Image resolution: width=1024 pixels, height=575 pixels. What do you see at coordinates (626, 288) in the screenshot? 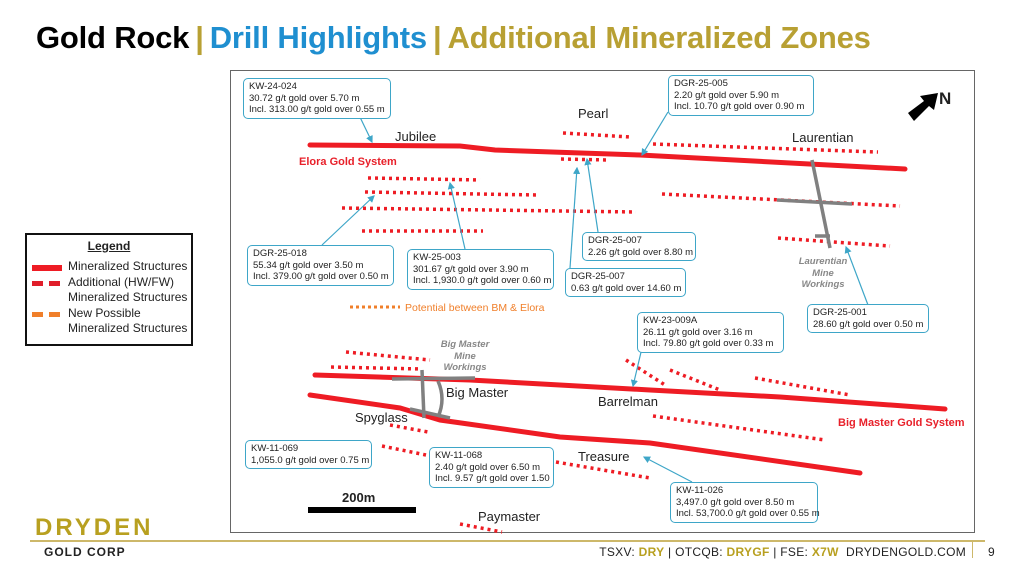
I see `assay: 0.63 g/t gold over 14.60 m` at bounding box center [626, 288].